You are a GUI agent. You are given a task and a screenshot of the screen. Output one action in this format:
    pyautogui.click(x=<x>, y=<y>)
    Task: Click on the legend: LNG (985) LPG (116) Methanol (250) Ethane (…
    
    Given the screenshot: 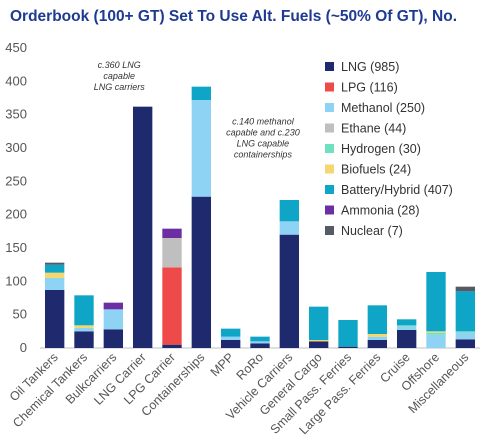 What is the action you would take?
    pyautogui.click(x=389, y=149)
    